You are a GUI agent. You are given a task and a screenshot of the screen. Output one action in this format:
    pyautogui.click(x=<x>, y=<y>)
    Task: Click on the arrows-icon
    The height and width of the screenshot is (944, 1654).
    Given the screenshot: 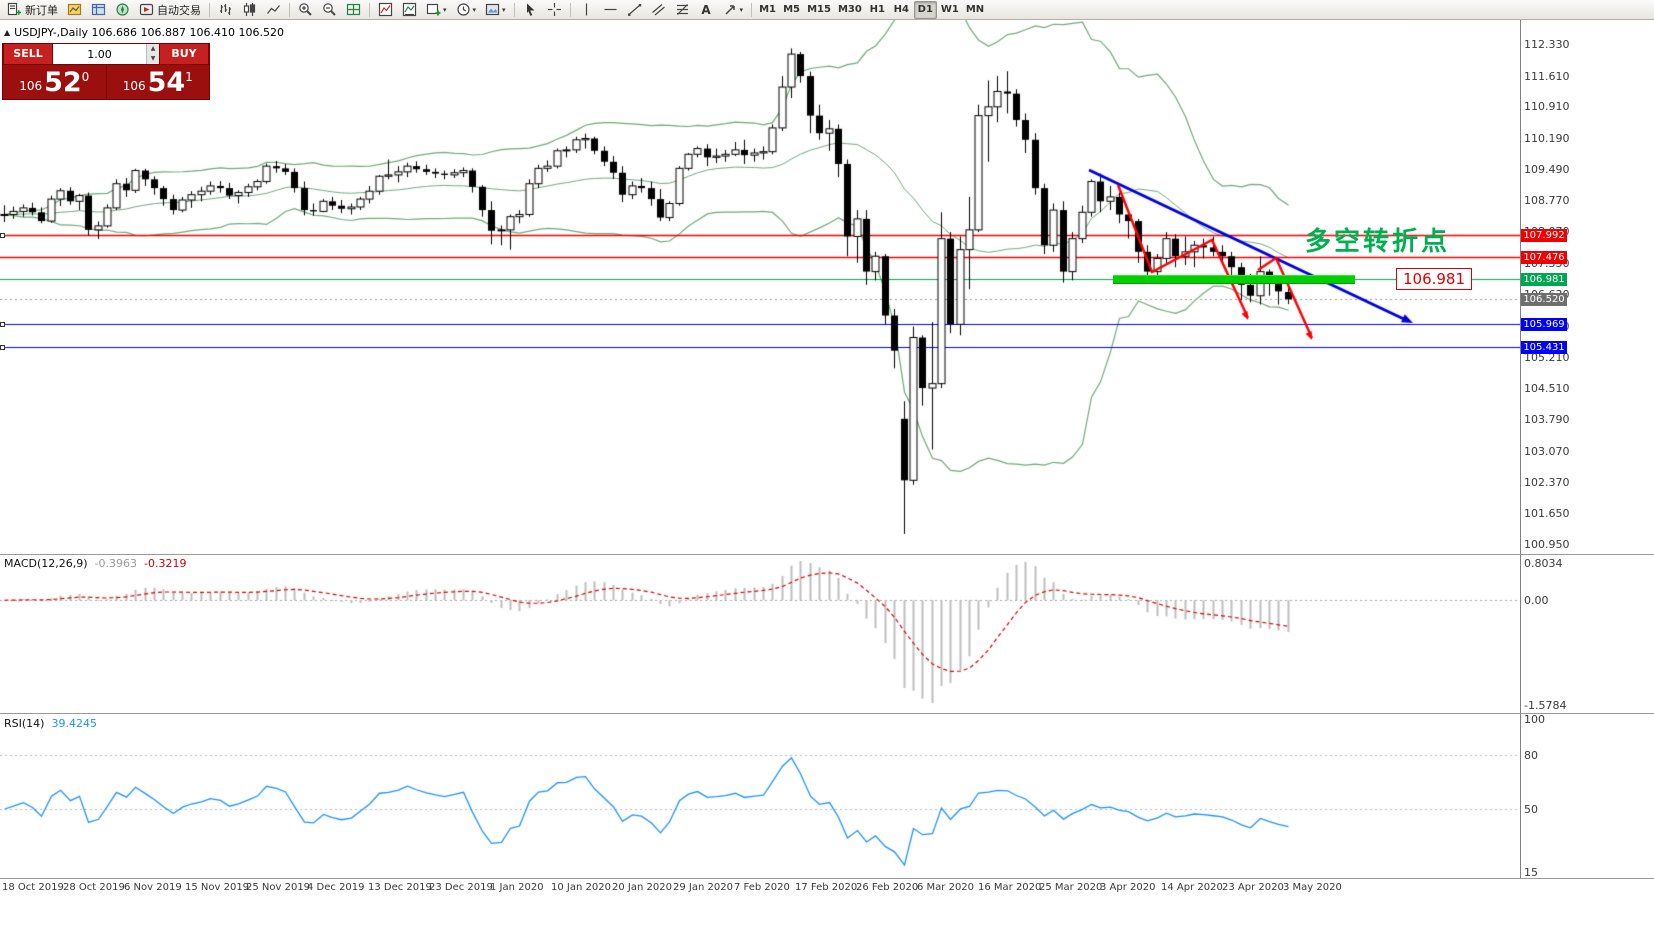 What is the action you would take?
    pyautogui.click(x=730, y=9)
    